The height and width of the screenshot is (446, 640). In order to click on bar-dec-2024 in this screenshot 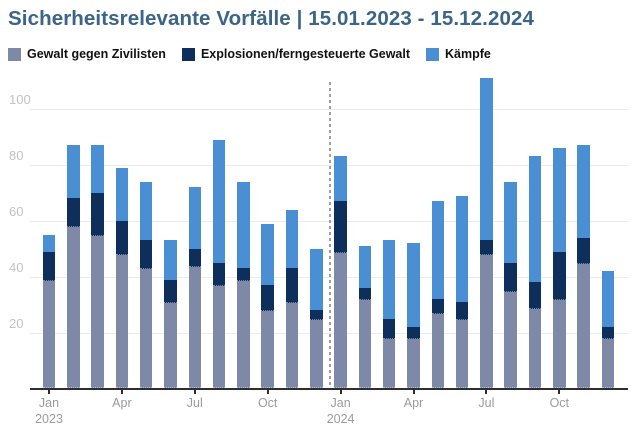, I will do `click(608, 329)`.